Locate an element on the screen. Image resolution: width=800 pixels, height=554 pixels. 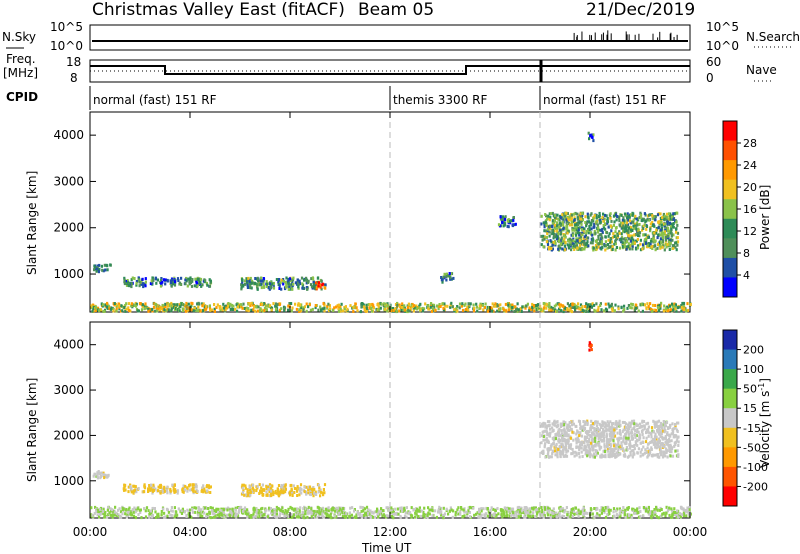
data-cell-2036 is located at coordinates (659, 442).